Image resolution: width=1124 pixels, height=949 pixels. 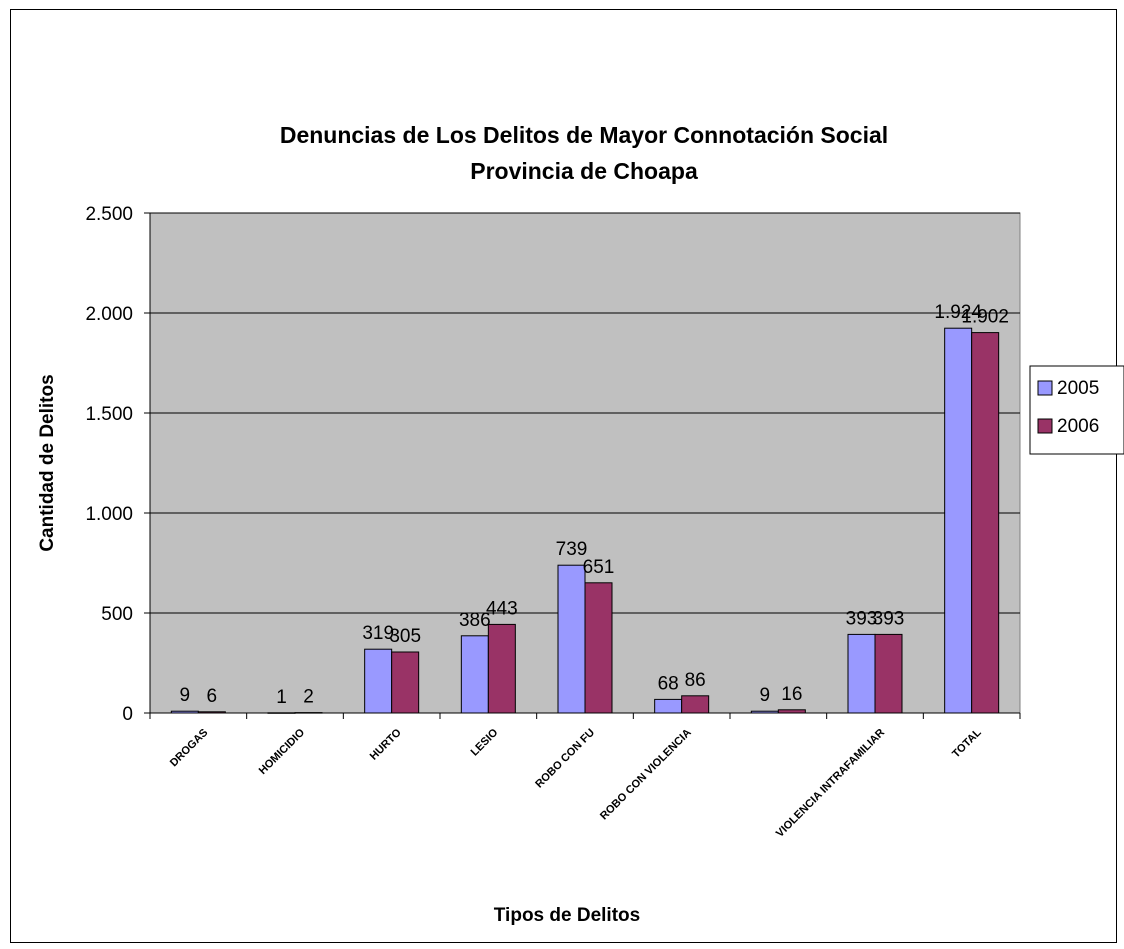 I want to click on data-label: 68, so click(x=668, y=683).